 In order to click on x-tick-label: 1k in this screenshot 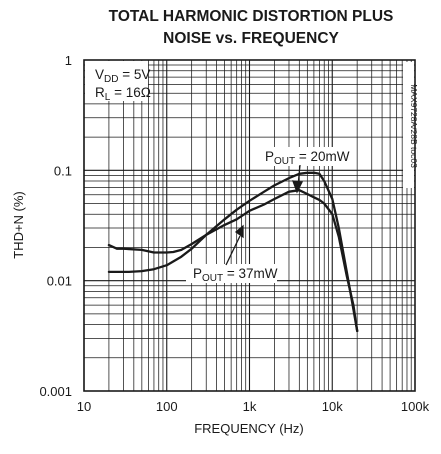, I will do `click(250, 406)`.